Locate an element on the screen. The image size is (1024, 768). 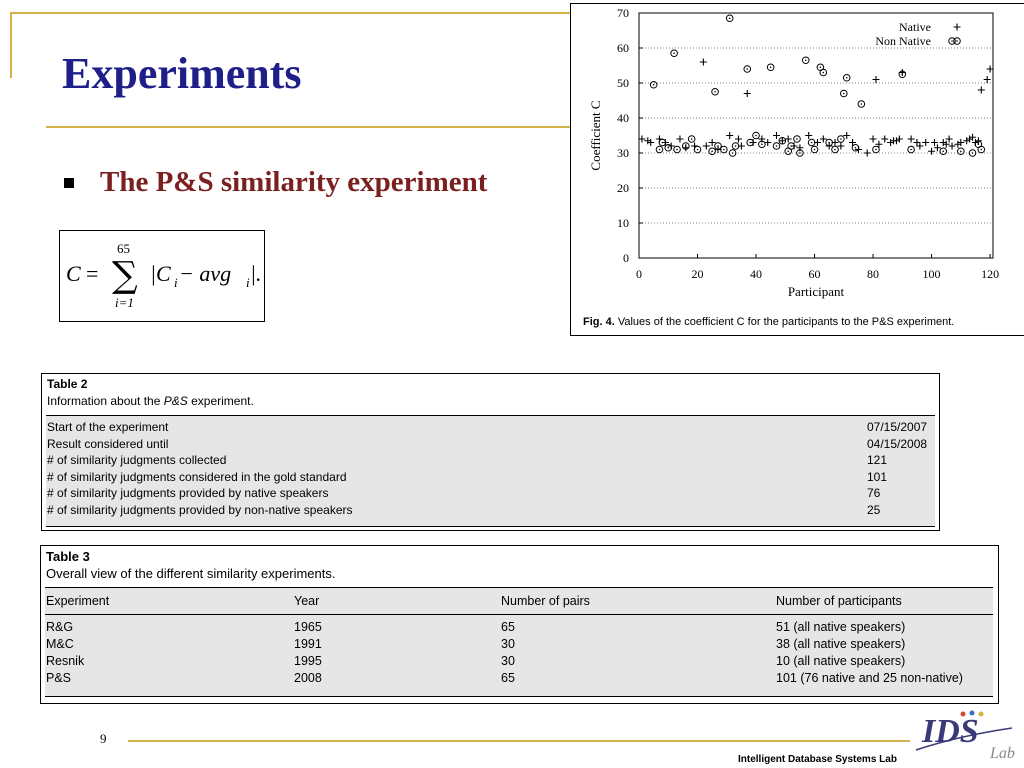
column-header: Experiment is located at coordinates (78, 601).